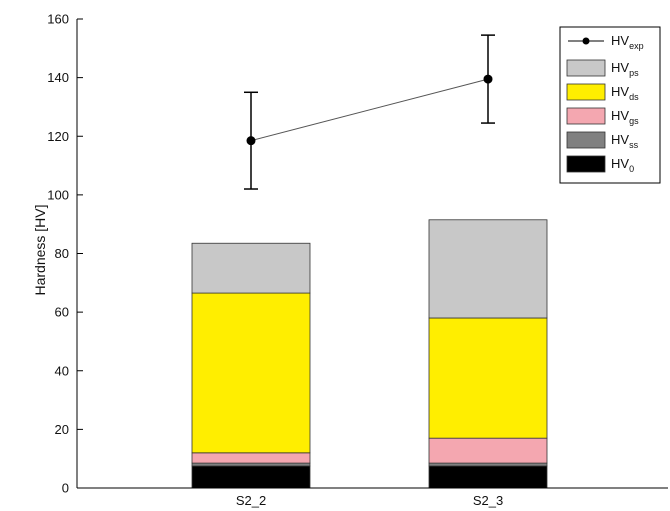  What do you see at coordinates (58, 19) in the screenshot?
I see `y-tick-label: 160` at bounding box center [58, 19].